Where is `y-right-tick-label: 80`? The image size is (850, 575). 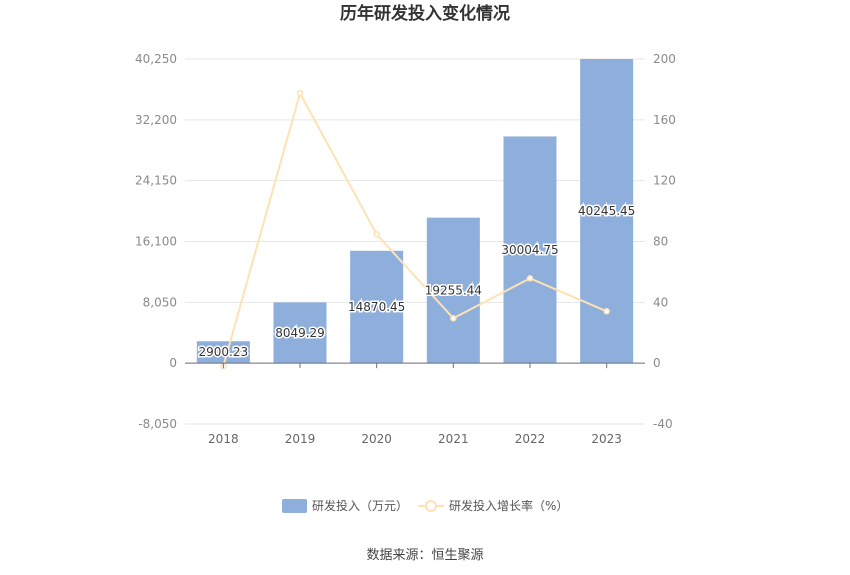
y-right-tick-label: 80 is located at coordinates (660, 242).